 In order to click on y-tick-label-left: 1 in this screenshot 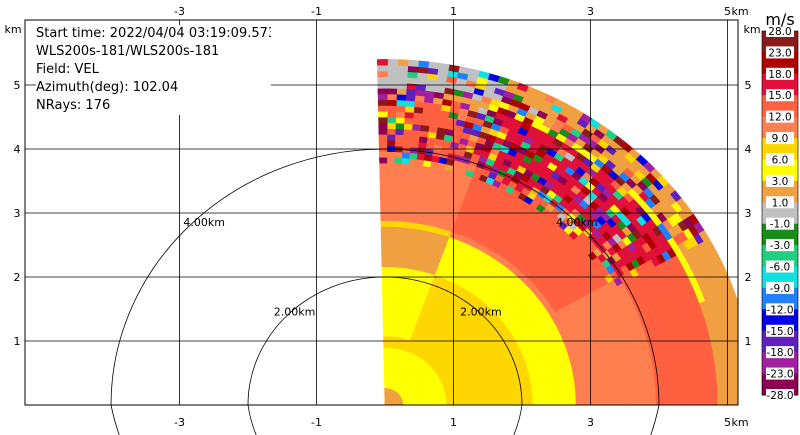, I will do `click(17, 341)`.